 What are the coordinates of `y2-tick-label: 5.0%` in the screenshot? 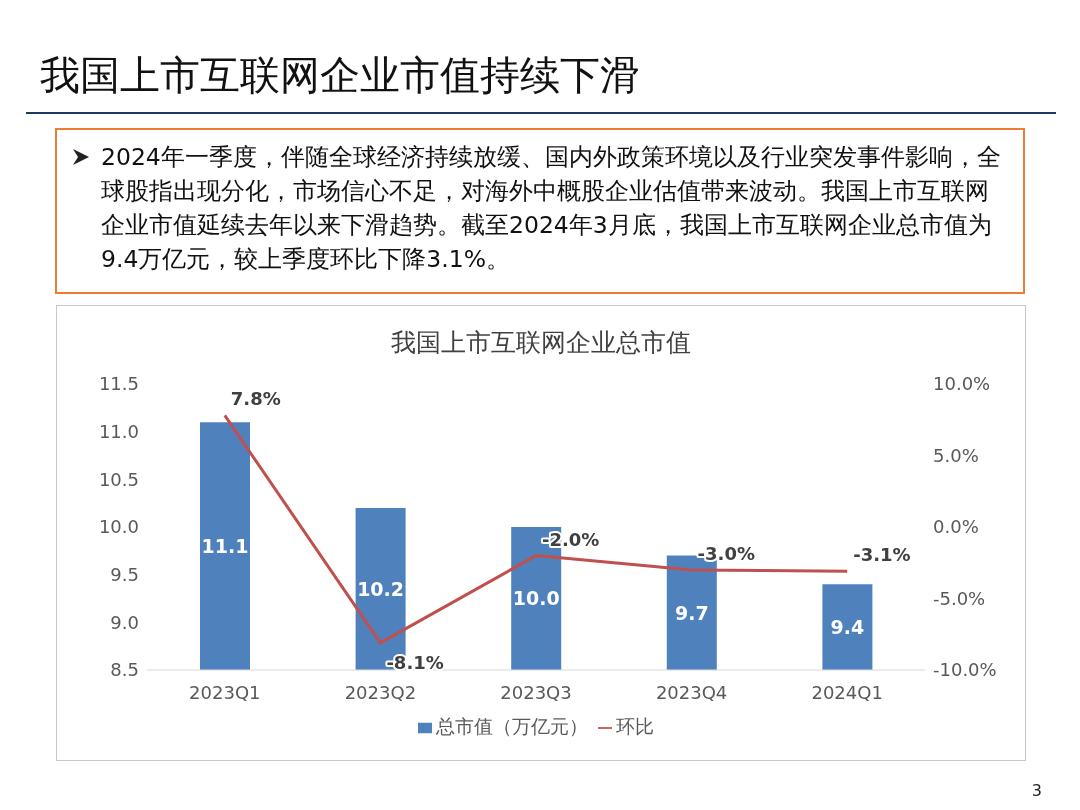 It's located at (956, 455).